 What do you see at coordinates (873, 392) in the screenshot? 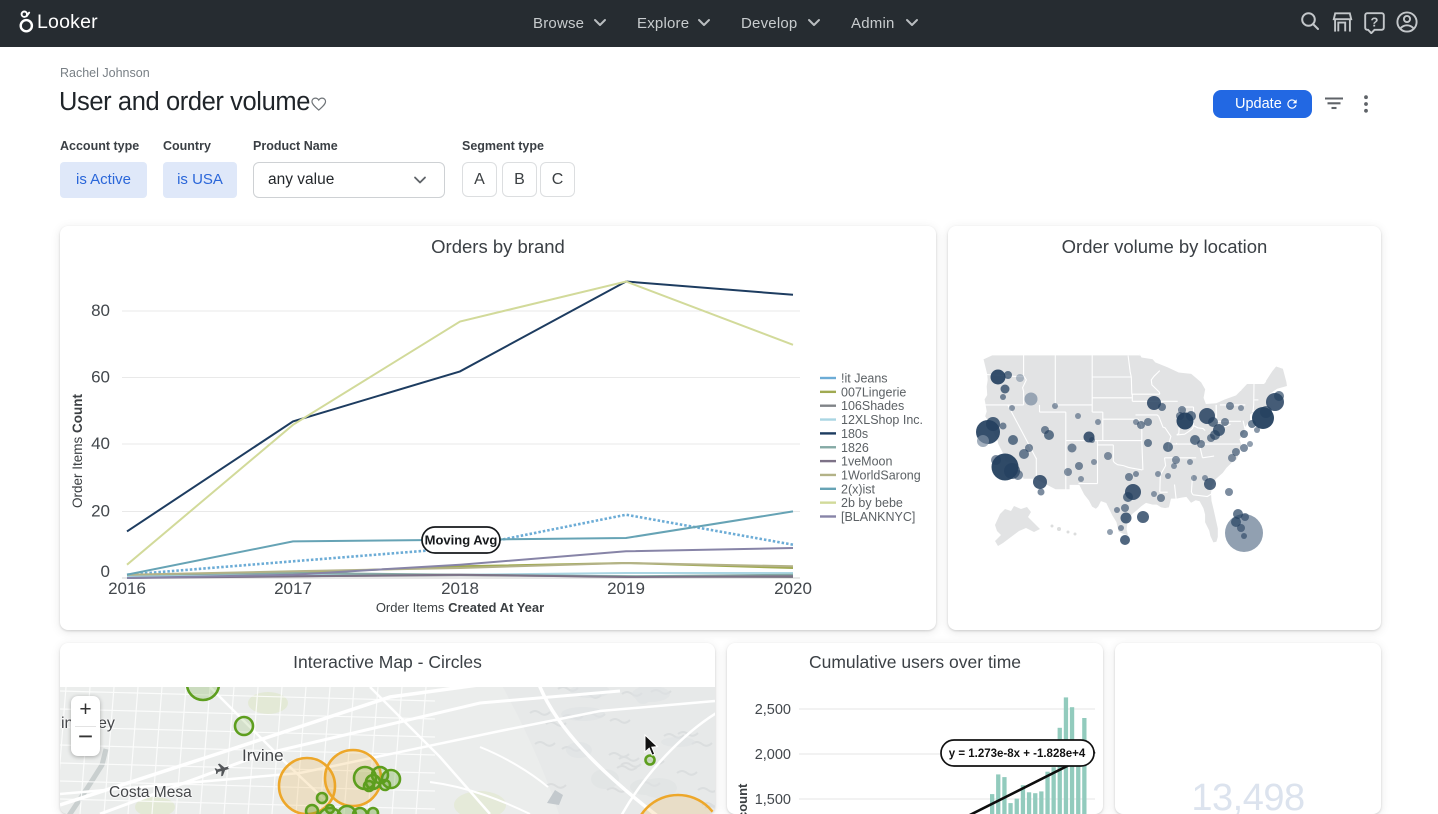
I see `svg-text: 007Lingerie` at bounding box center [873, 392].